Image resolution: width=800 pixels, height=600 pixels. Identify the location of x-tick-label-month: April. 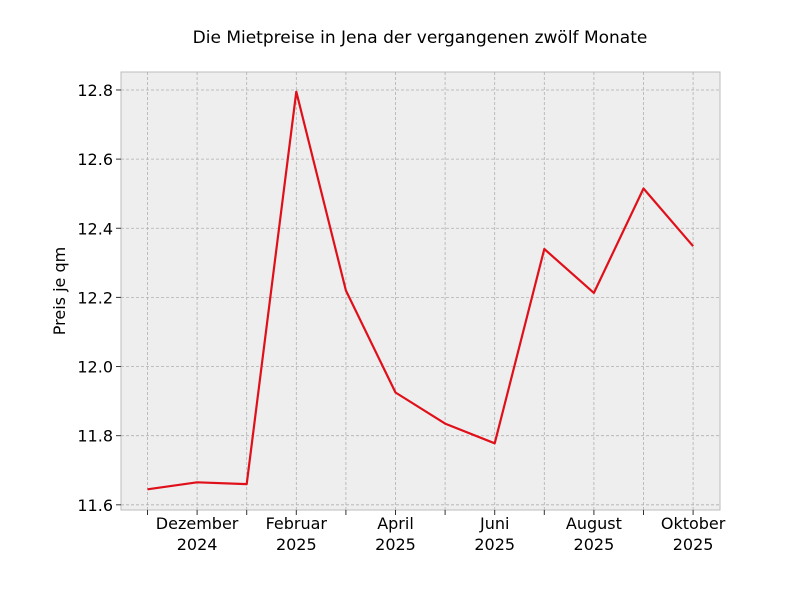
(395, 523).